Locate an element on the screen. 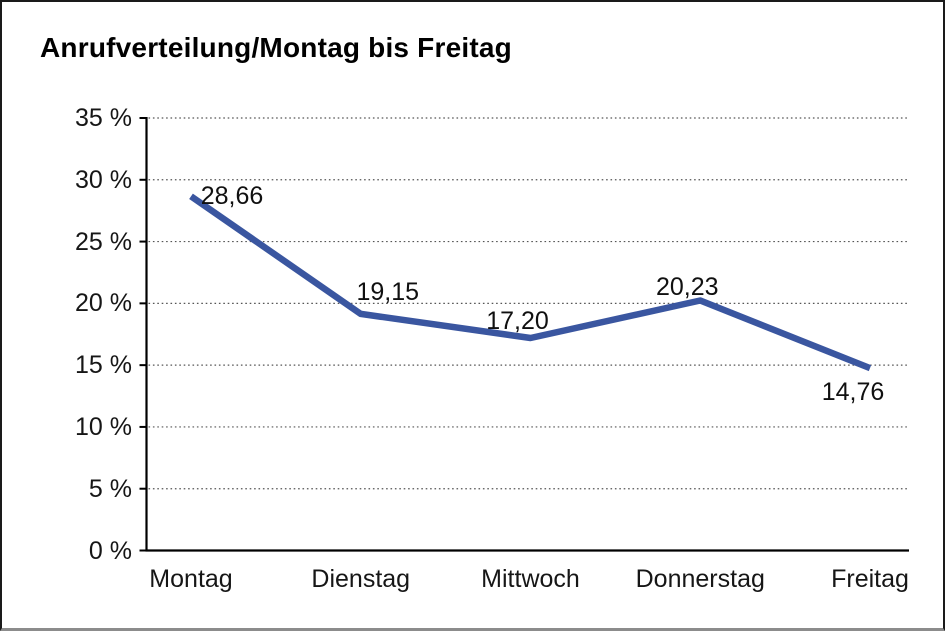 The height and width of the screenshot is (633, 945). y-axis-tick-label: 35 % is located at coordinates (103, 118).